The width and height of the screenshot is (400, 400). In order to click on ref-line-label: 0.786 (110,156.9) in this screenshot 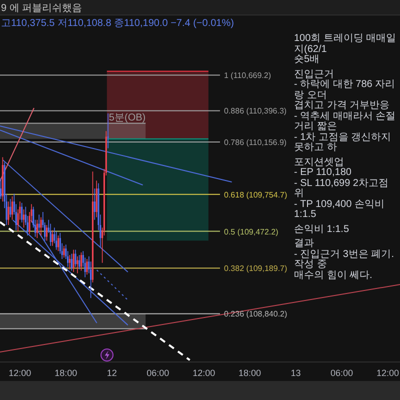, I will do `click(255, 142)`.